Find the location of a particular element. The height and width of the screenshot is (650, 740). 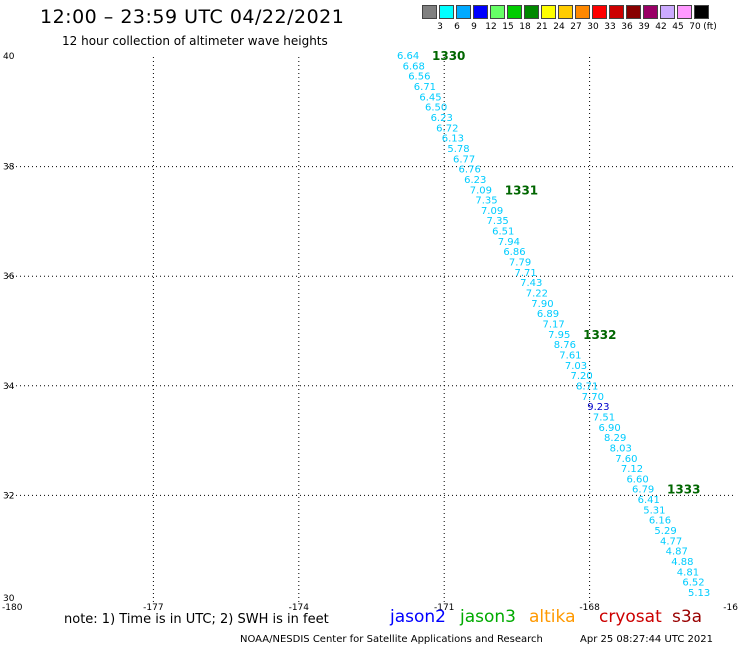

wave-height-value: 7.71 is located at coordinates (526, 273).